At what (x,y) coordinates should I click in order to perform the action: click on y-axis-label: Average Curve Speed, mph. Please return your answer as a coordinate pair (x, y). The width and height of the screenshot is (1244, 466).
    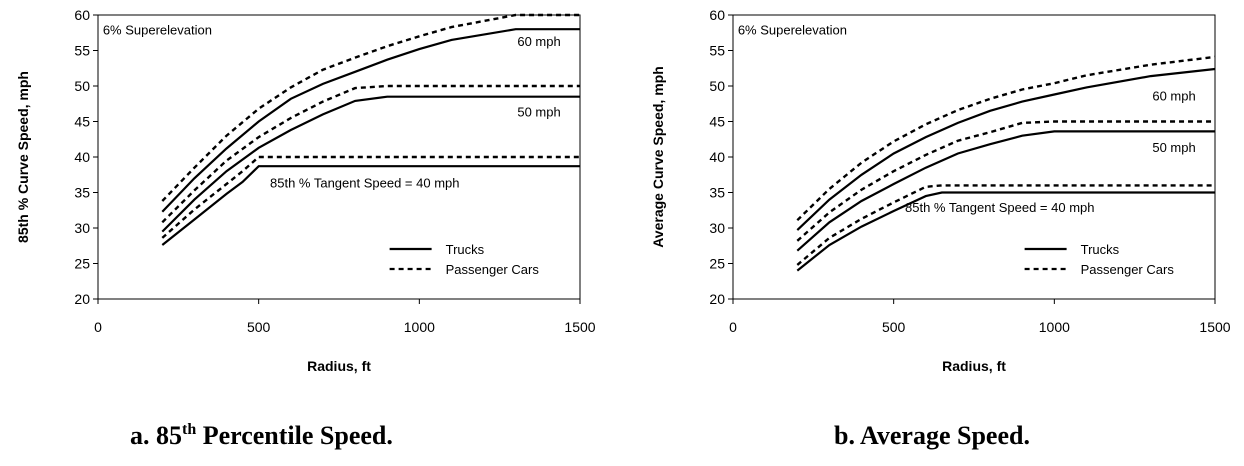
    Looking at the image, I should click on (658, 157).